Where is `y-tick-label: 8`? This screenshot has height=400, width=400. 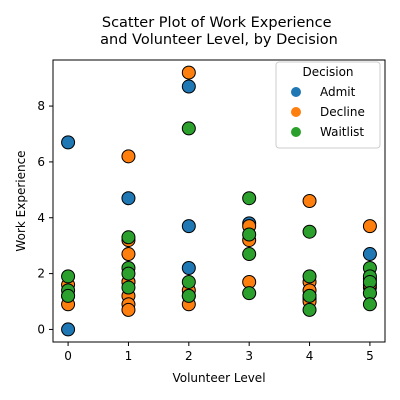 y-tick-label: 8 is located at coordinates (41, 106).